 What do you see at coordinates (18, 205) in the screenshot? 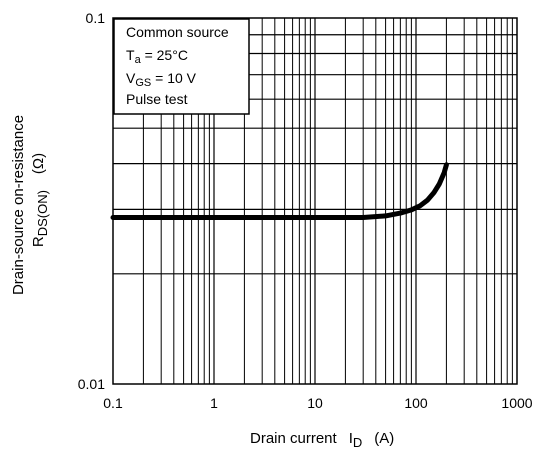
I see `y-axis-label-main: Drain-source on-resistance` at bounding box center [18, 205].